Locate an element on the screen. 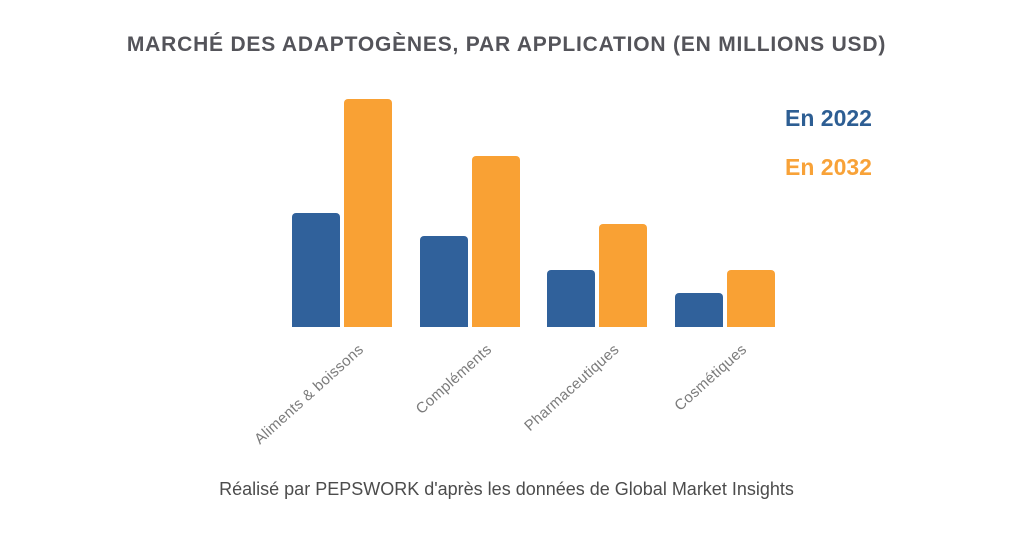 Image resolution: width=1013 pixels, height=547 pixels. bar-group-cosm-tiques: Cosmétiques is located at coordinates (723, 256).